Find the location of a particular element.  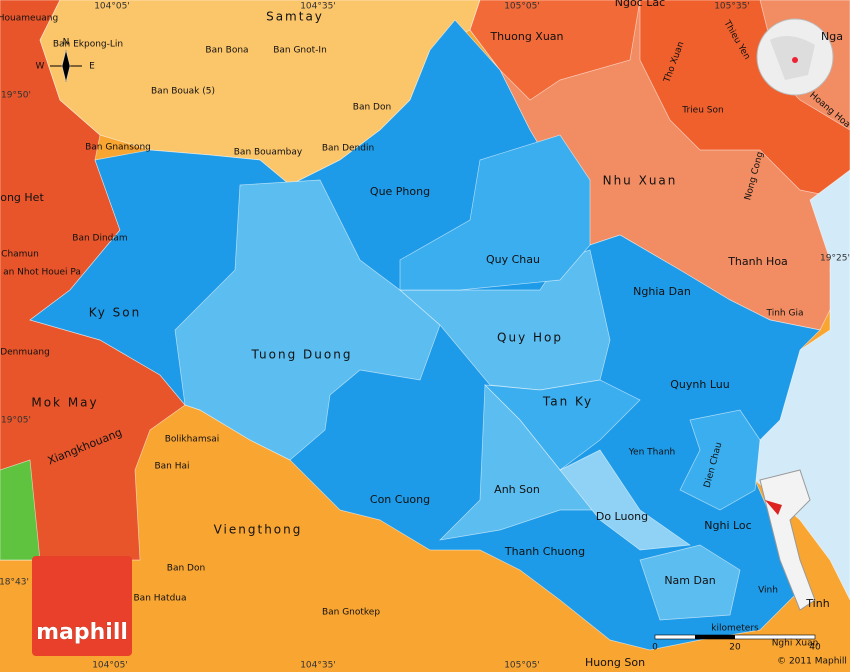

place-label: Do Luong is located at coordinates (622, 516).